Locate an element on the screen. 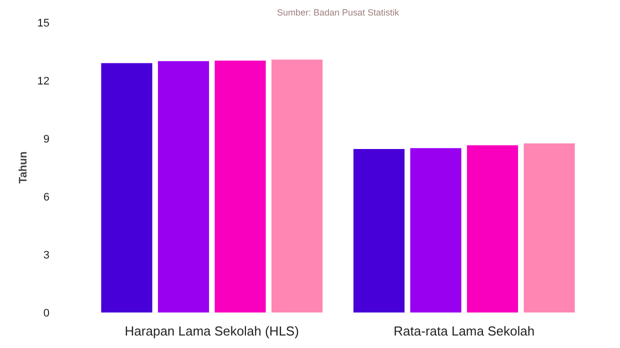  y-axis-title: Tahun is located at coordinates (23, 167).